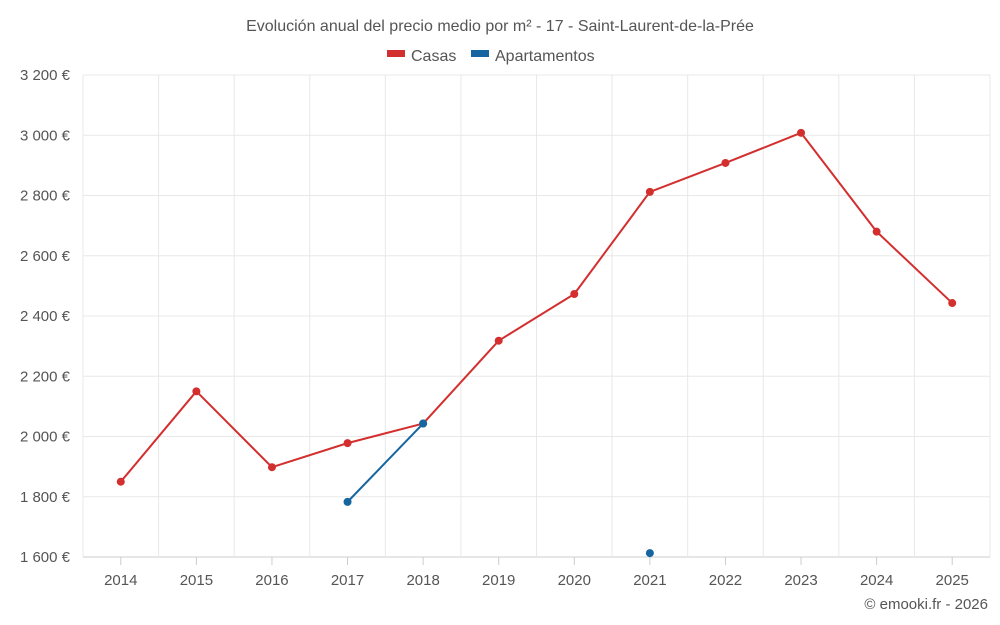 The width and height of the screenshot is (1000, 625). I want to click on legend-item-casas: Casas, so click(421, 56).